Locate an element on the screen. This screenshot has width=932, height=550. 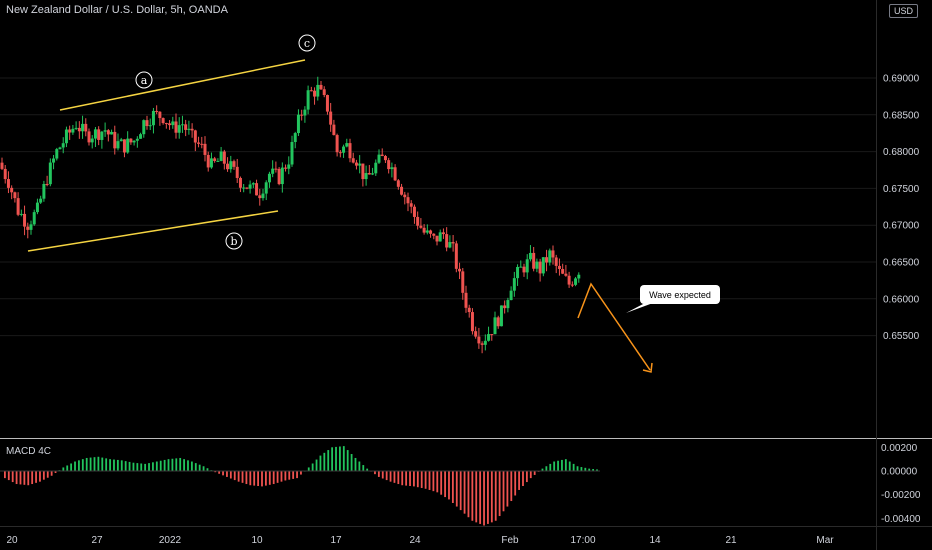
wave-expected-callout: Wave expected is located at coordinates (680, 294).